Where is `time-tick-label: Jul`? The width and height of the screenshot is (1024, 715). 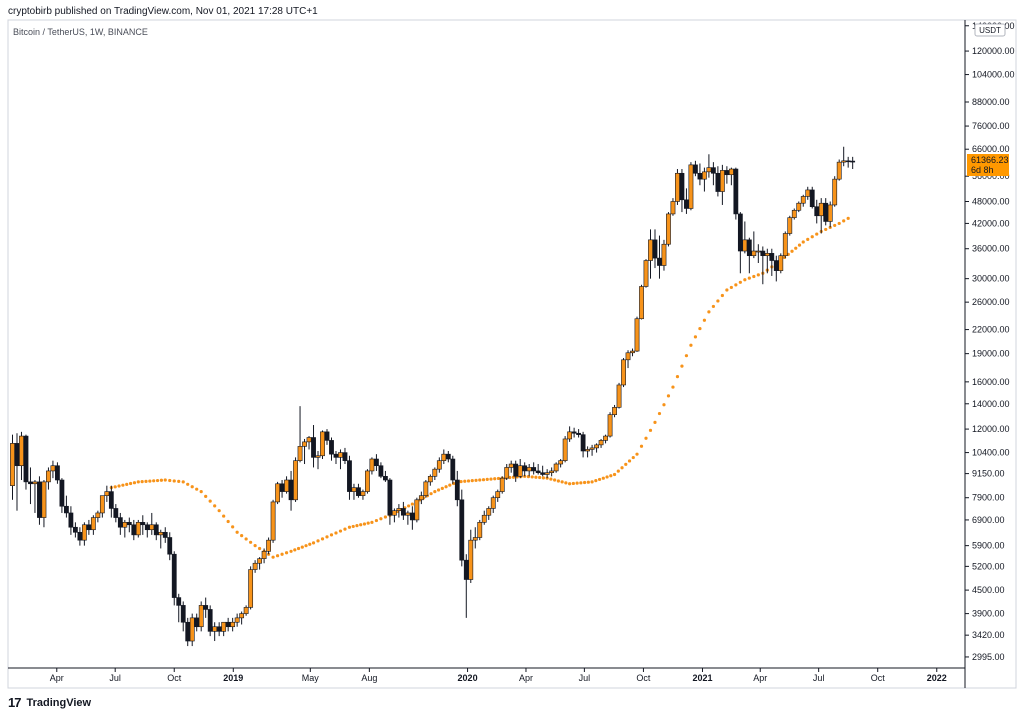 time-tick-label: Jul is located at coordinates (585, 678).